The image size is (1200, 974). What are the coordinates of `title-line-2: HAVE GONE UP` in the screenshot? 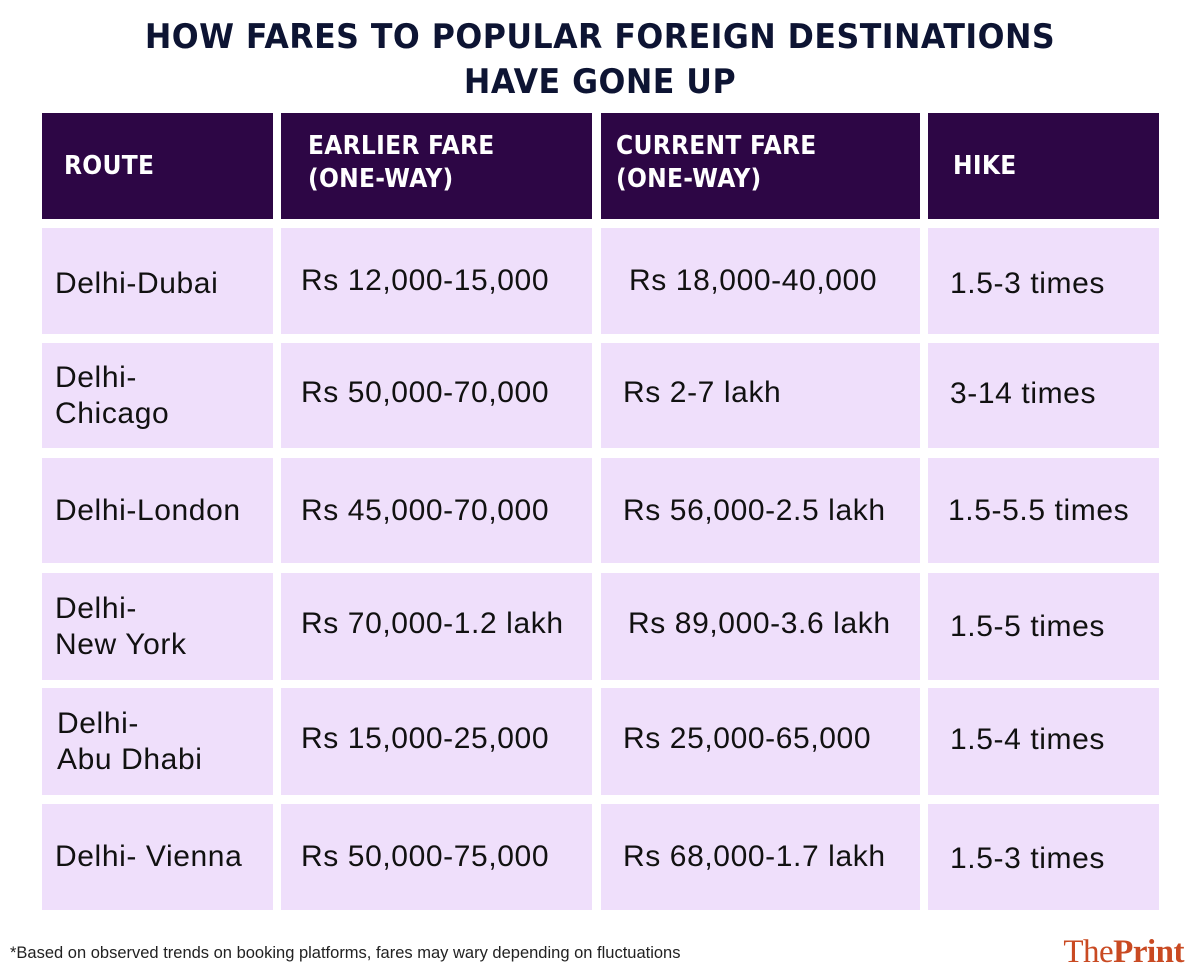 It's located at (600, 82).